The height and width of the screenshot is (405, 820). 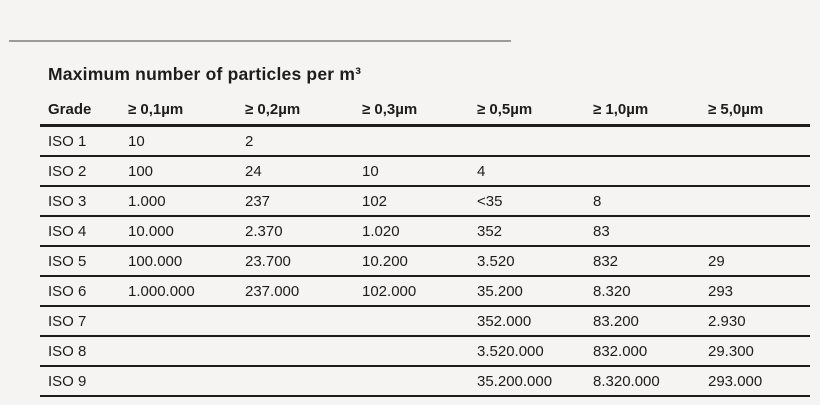 What do you see at coordinates (419, 111) in the screenshot?
I see `column-header-0-3um: ≥ 0,3µm` at bounding box center [419, 111].